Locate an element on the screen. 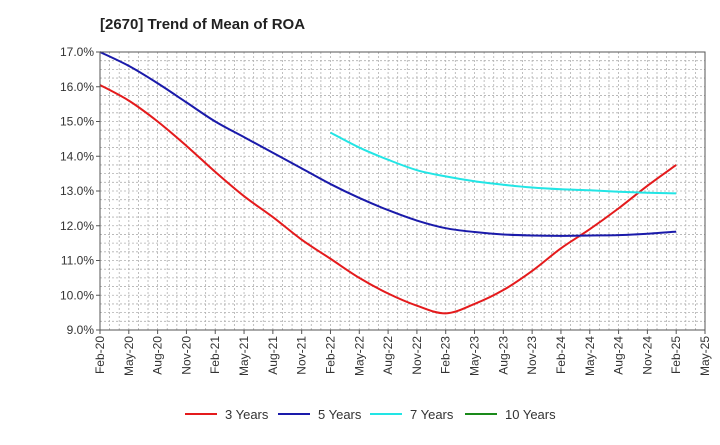 The image size is (720, 445). x-tick-label: Feb-25 is located at coordinates (676, 355).